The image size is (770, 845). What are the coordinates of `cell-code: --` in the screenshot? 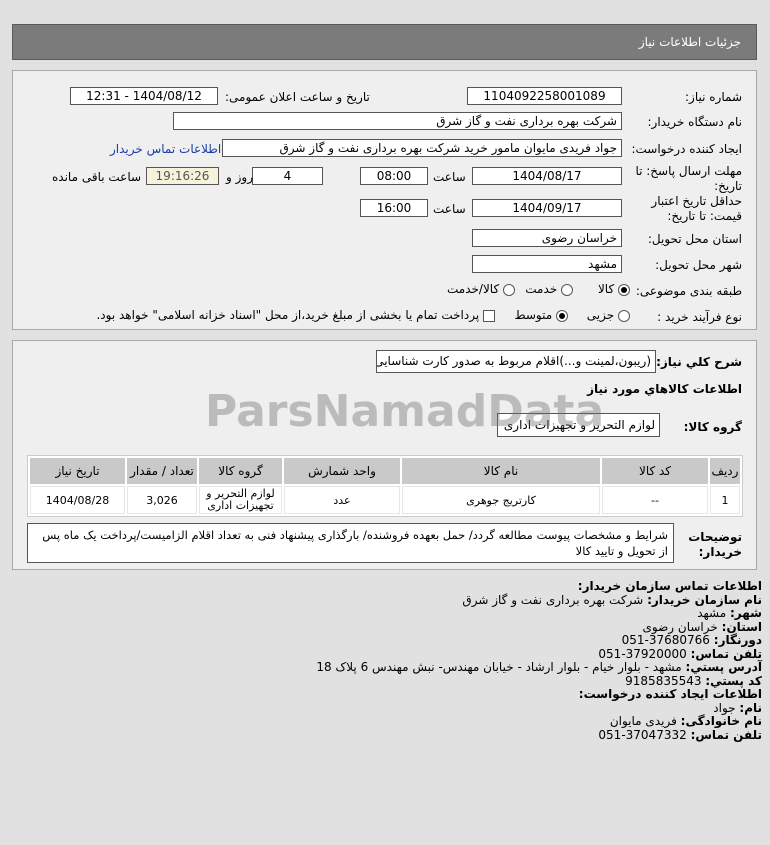 It's located at (655, 500).